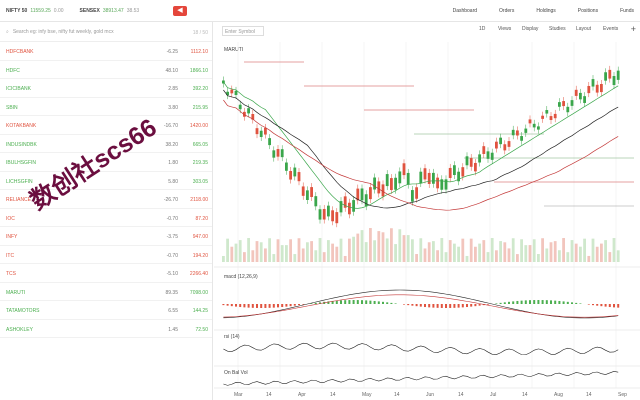 This screenshot has width=640, height=400. Describe the element at coordinates (588, 11) in the screenshot. I see `nav-positions: Positions` at that location.